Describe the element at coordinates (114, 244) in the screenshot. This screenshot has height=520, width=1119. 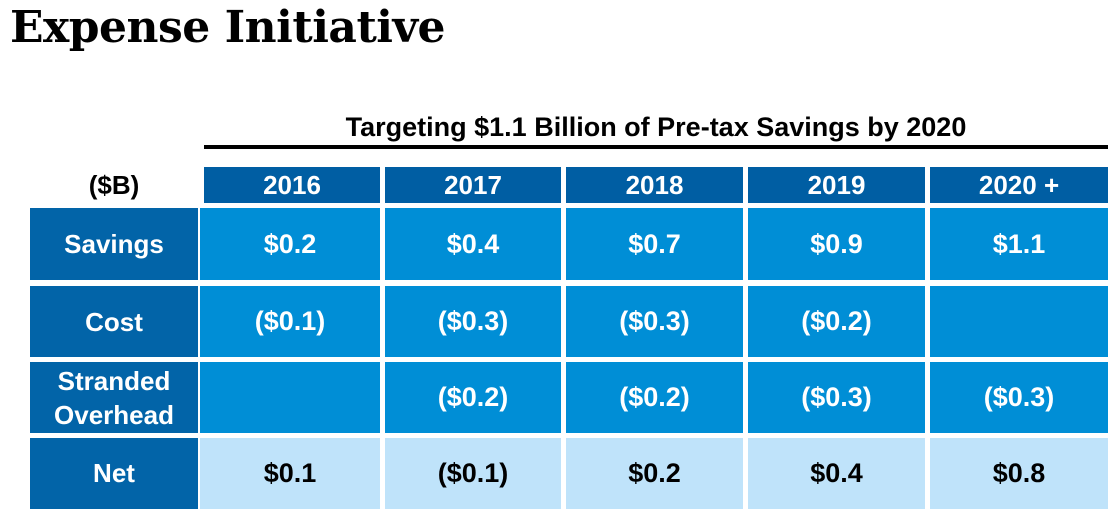
I see `row-header-savings: Savings` at that location.